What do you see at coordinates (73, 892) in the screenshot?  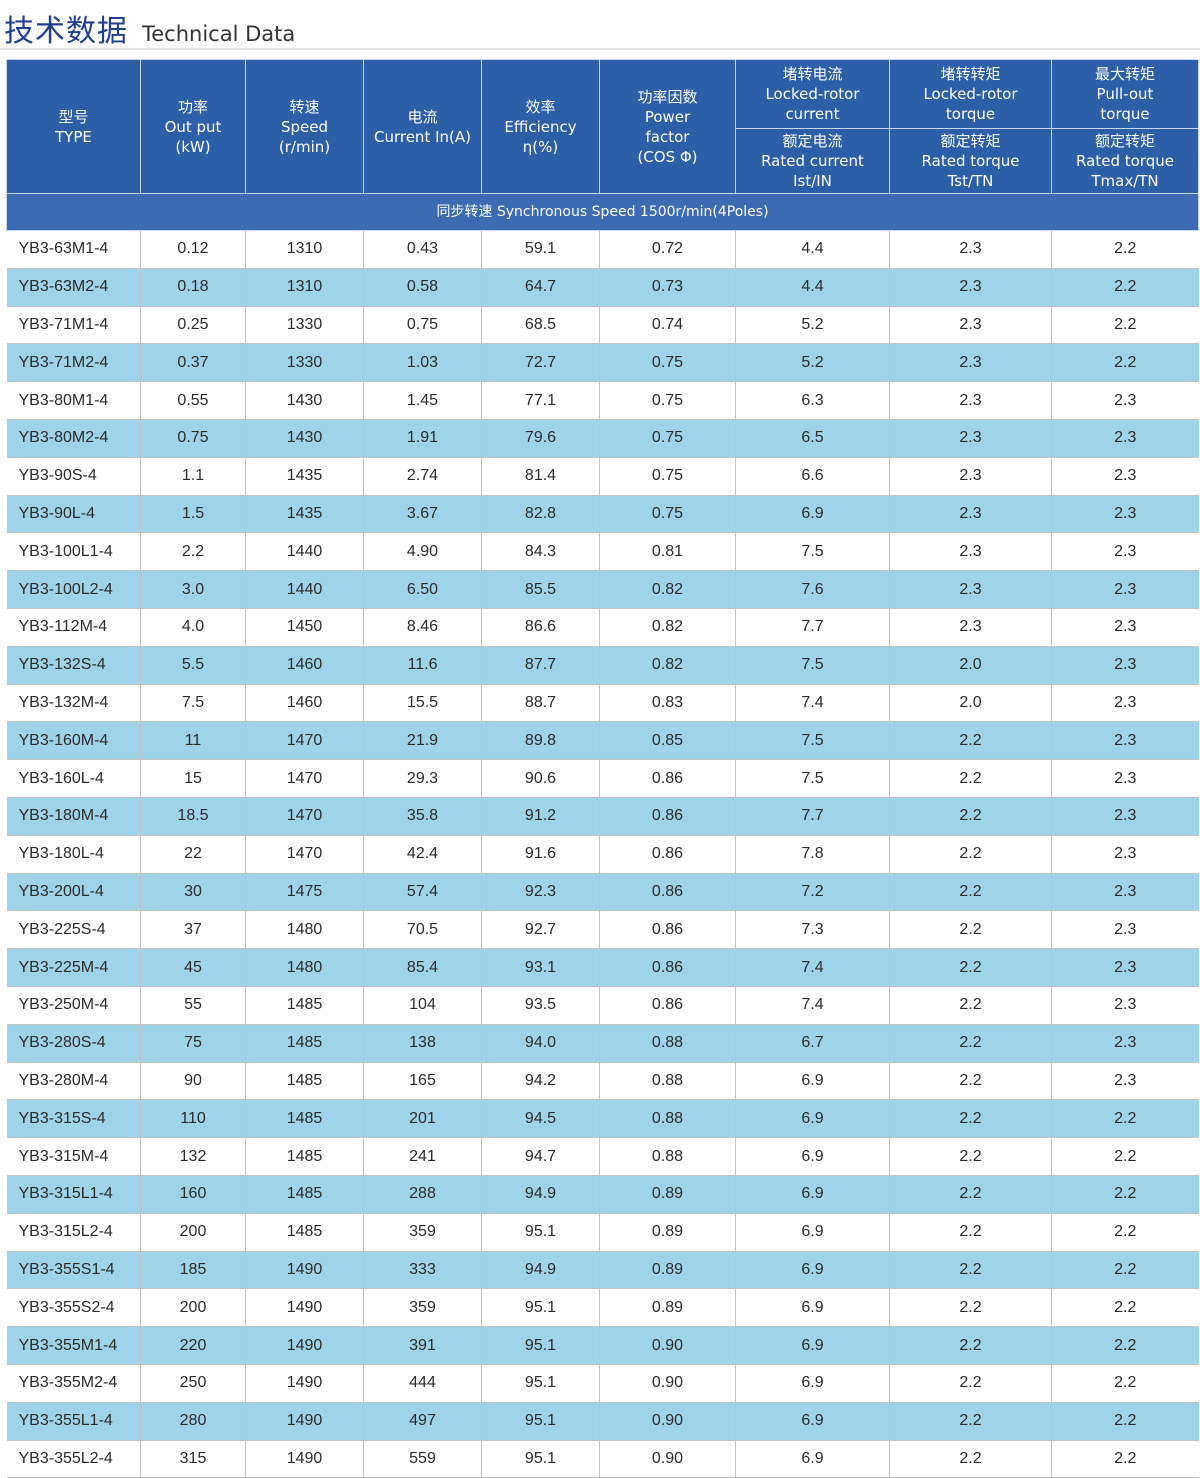 I see `cell-type: YB3-200L-4` at bounding box center [73, 892].